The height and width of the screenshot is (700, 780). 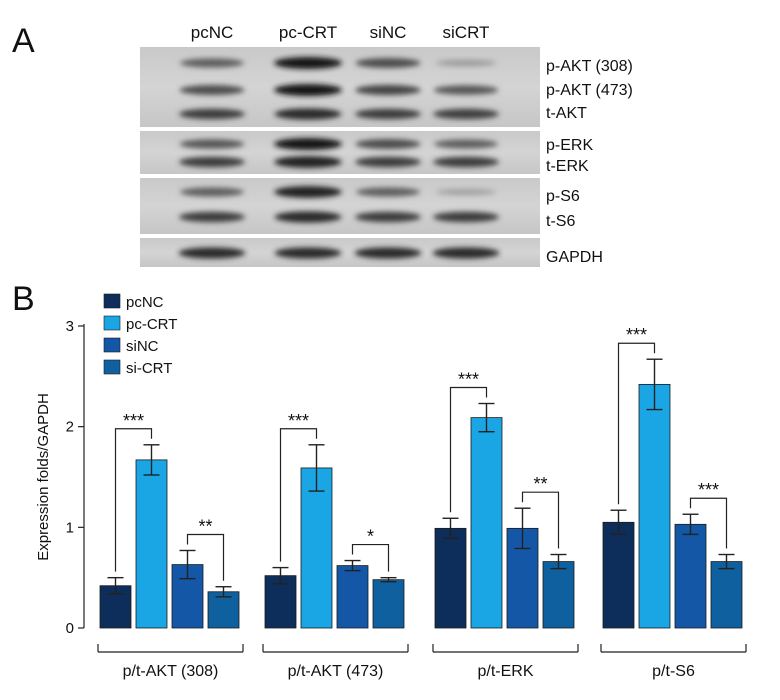 What do you see at coordinates (70, 628) in the screenshot?
I see `y-tick-label: 0` at bounding box center [70, 628].